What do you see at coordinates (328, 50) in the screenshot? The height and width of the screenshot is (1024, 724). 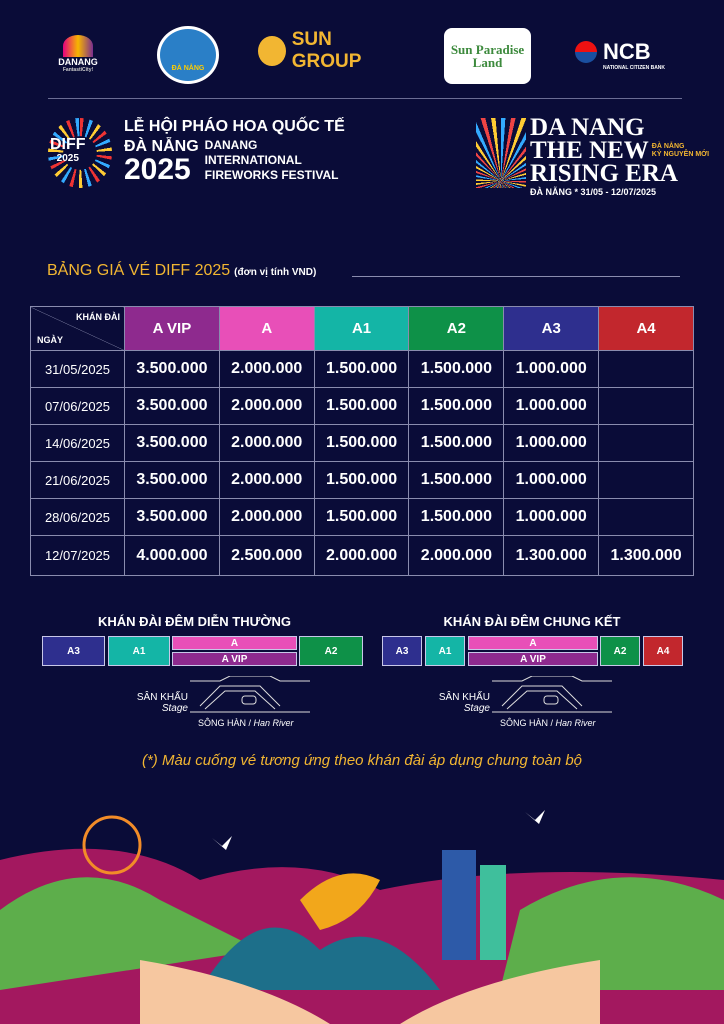 I see `sun-group-logo: SUN GROUP` at bounding box center [328, 50].